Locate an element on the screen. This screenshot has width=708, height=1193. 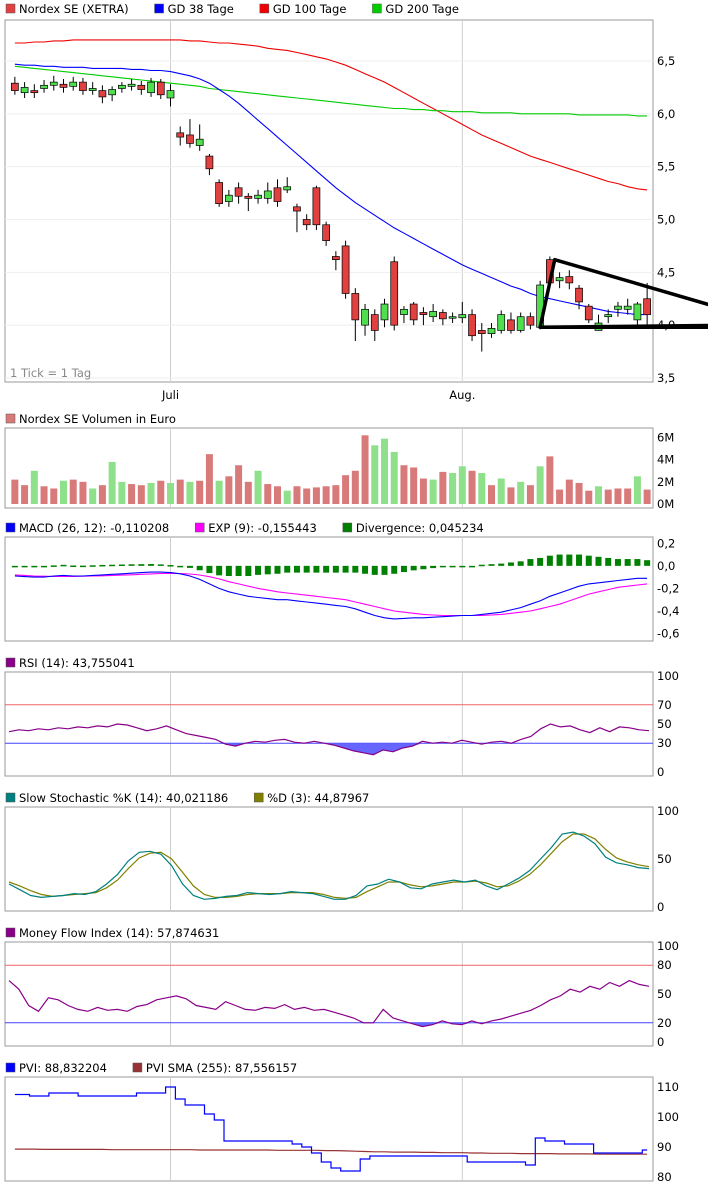
pvi-legend-label: PVI: 88,832204 is located at coordinates (63, 1068).